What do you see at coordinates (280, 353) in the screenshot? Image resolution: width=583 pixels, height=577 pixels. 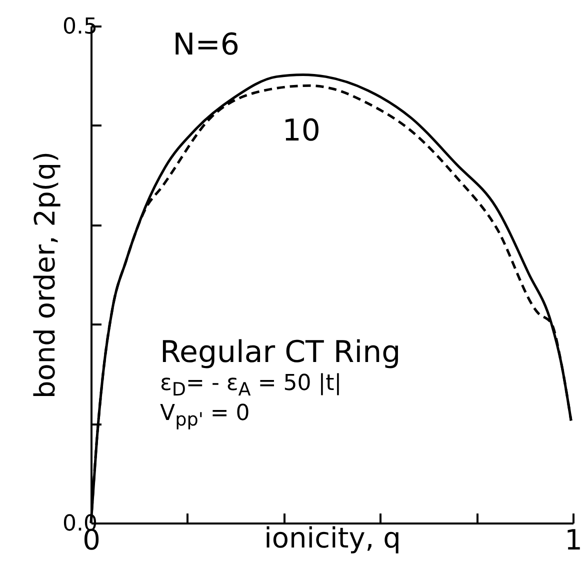 I see `annotation: Regular CT Ring` at bounding box center [280, 353].